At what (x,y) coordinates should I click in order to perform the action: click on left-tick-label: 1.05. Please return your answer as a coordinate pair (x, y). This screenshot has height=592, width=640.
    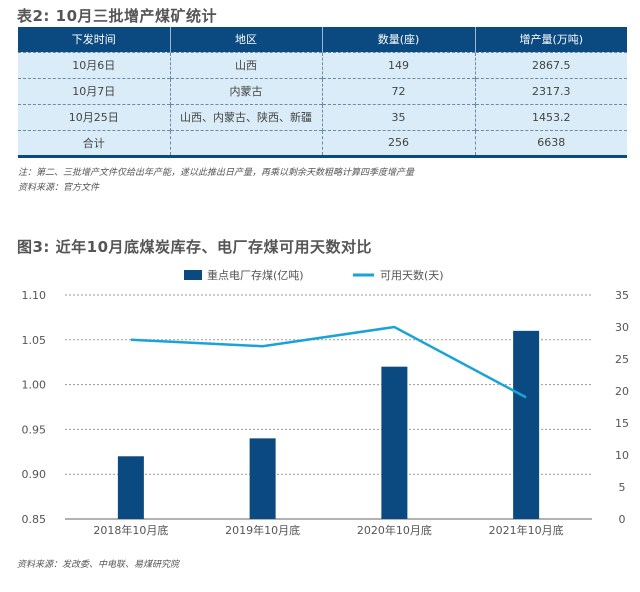
    Looking at the image, I should click on (34, 340).